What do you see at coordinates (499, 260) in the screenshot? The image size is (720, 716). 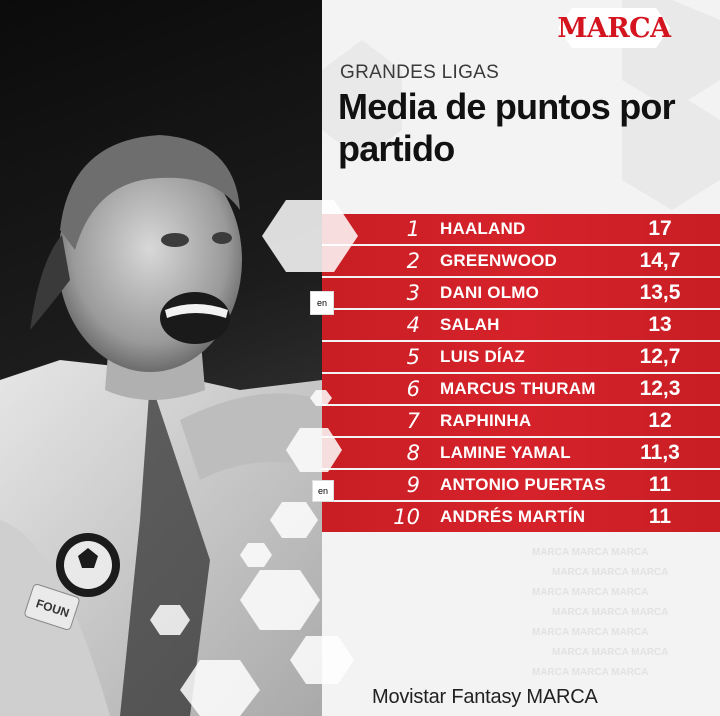 I see `player-name: GREENWOOD` at bounding box center [499, 260].